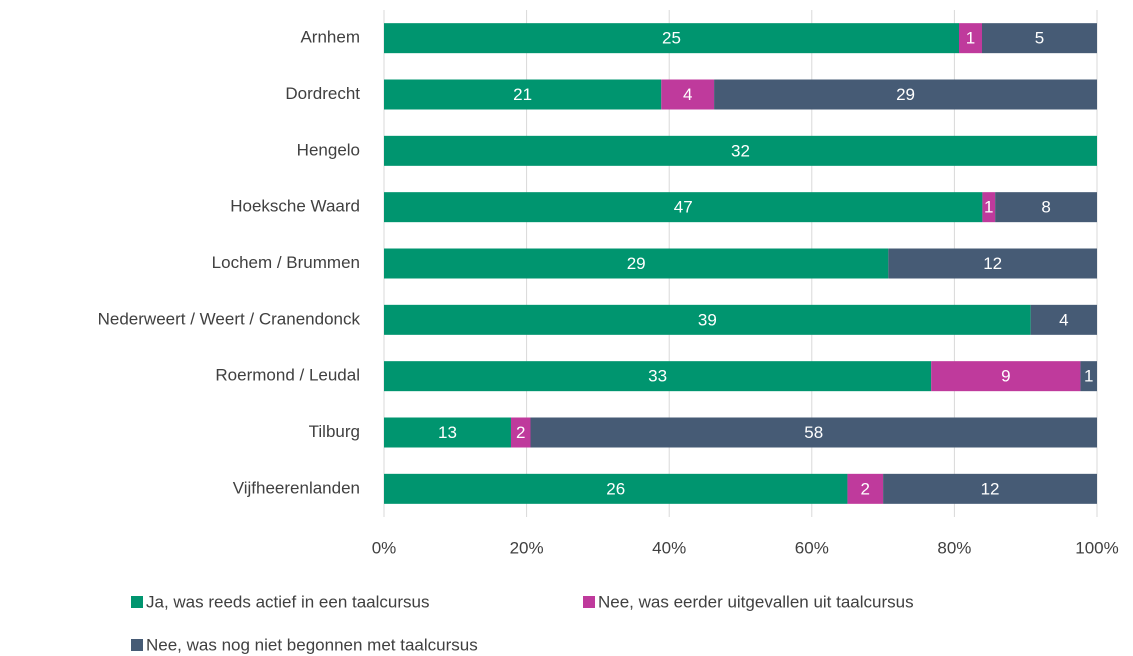 The image size is (1133, 656). I want to click on data-label: 5, so click(1039, 38).